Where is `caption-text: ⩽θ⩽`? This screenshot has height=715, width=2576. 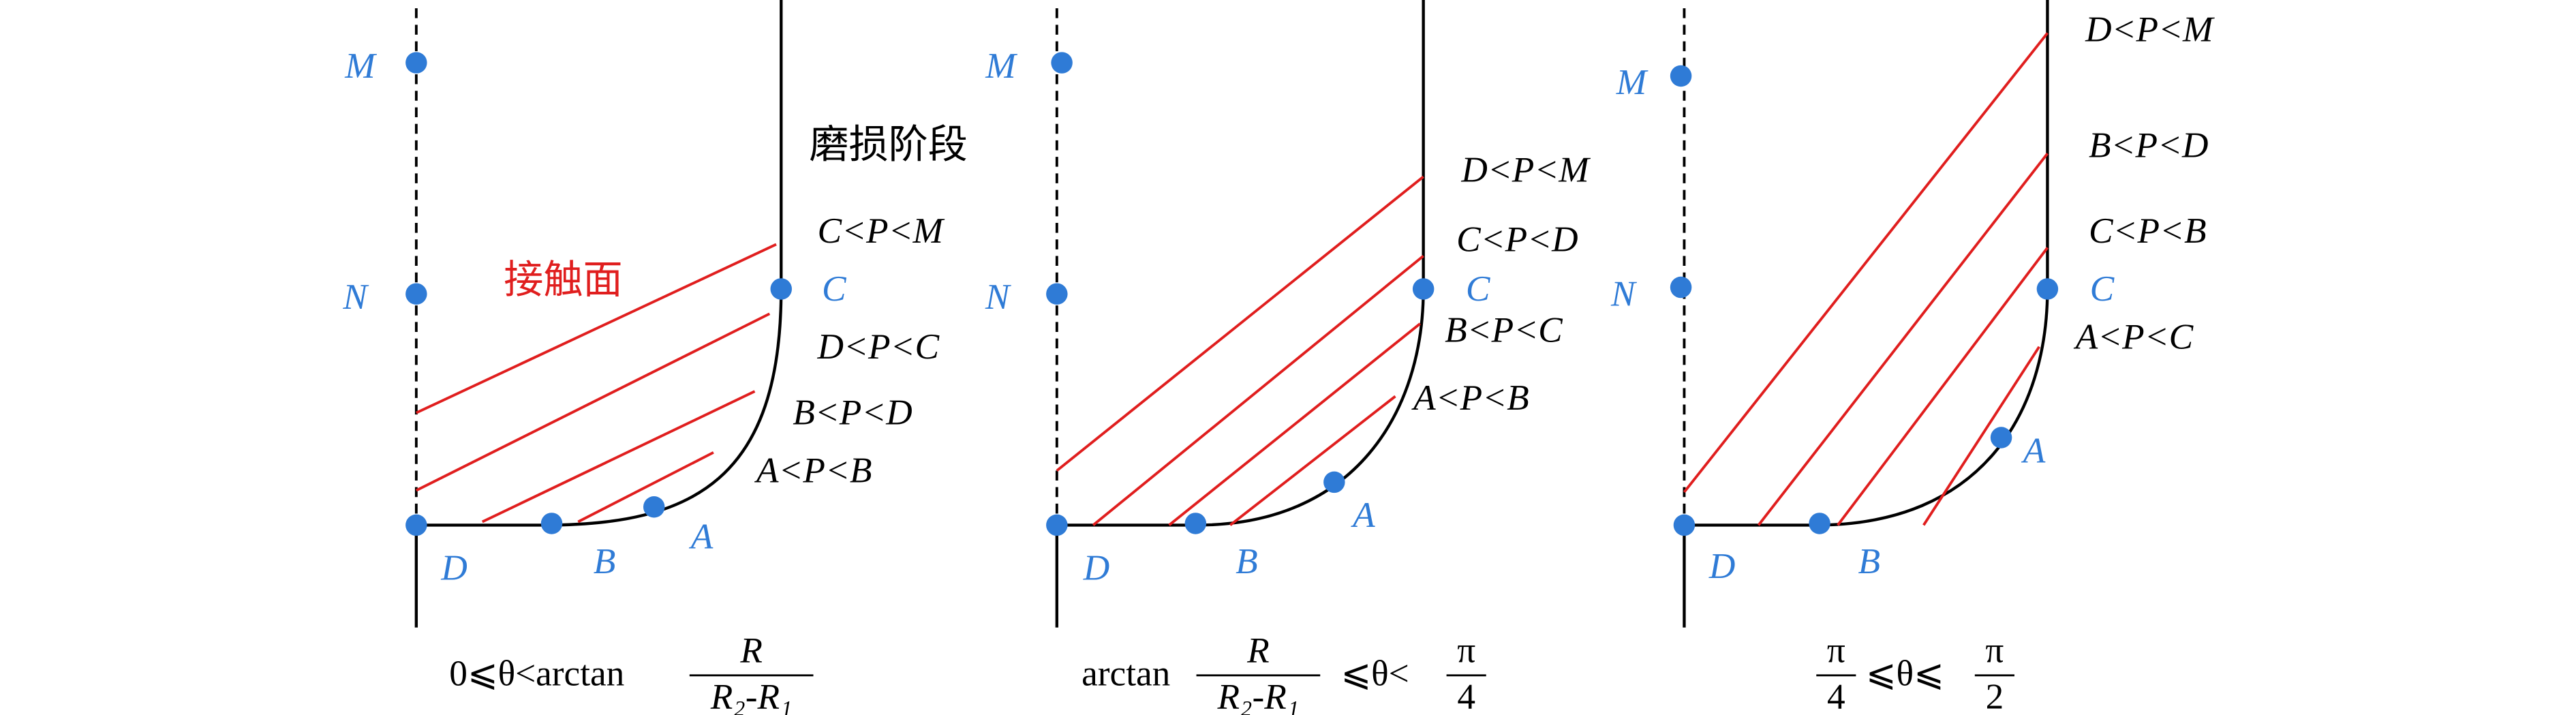
caption-text: ⩽θ⩽ is located at coordinates (1905, 674).